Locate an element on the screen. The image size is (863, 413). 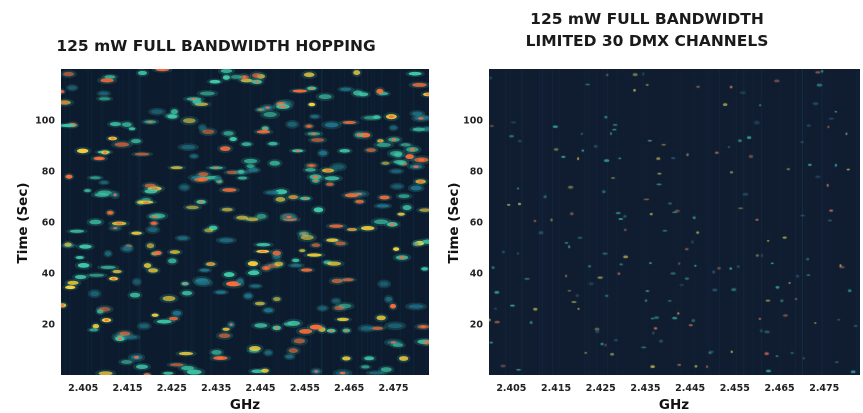
x-tick-label: 2.425 is located at coordinates (601, 388).